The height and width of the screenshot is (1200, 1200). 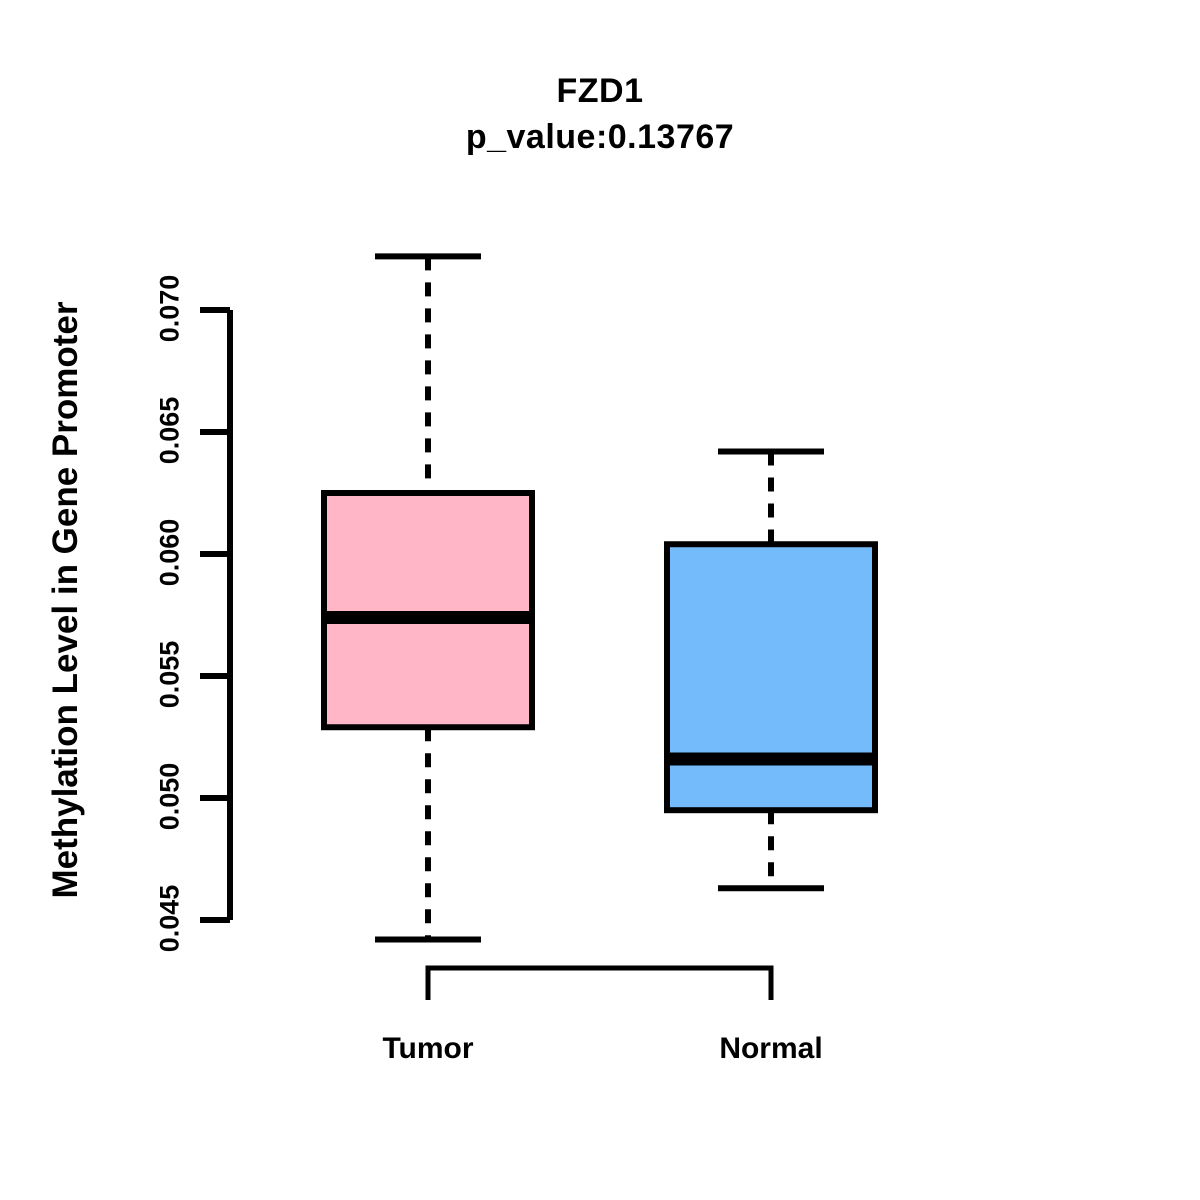 What do you see at coordinates (771, 1048) in the screenshot?
I see `x-tick-label-normal: Normal` at bounding box center [771, 1048].